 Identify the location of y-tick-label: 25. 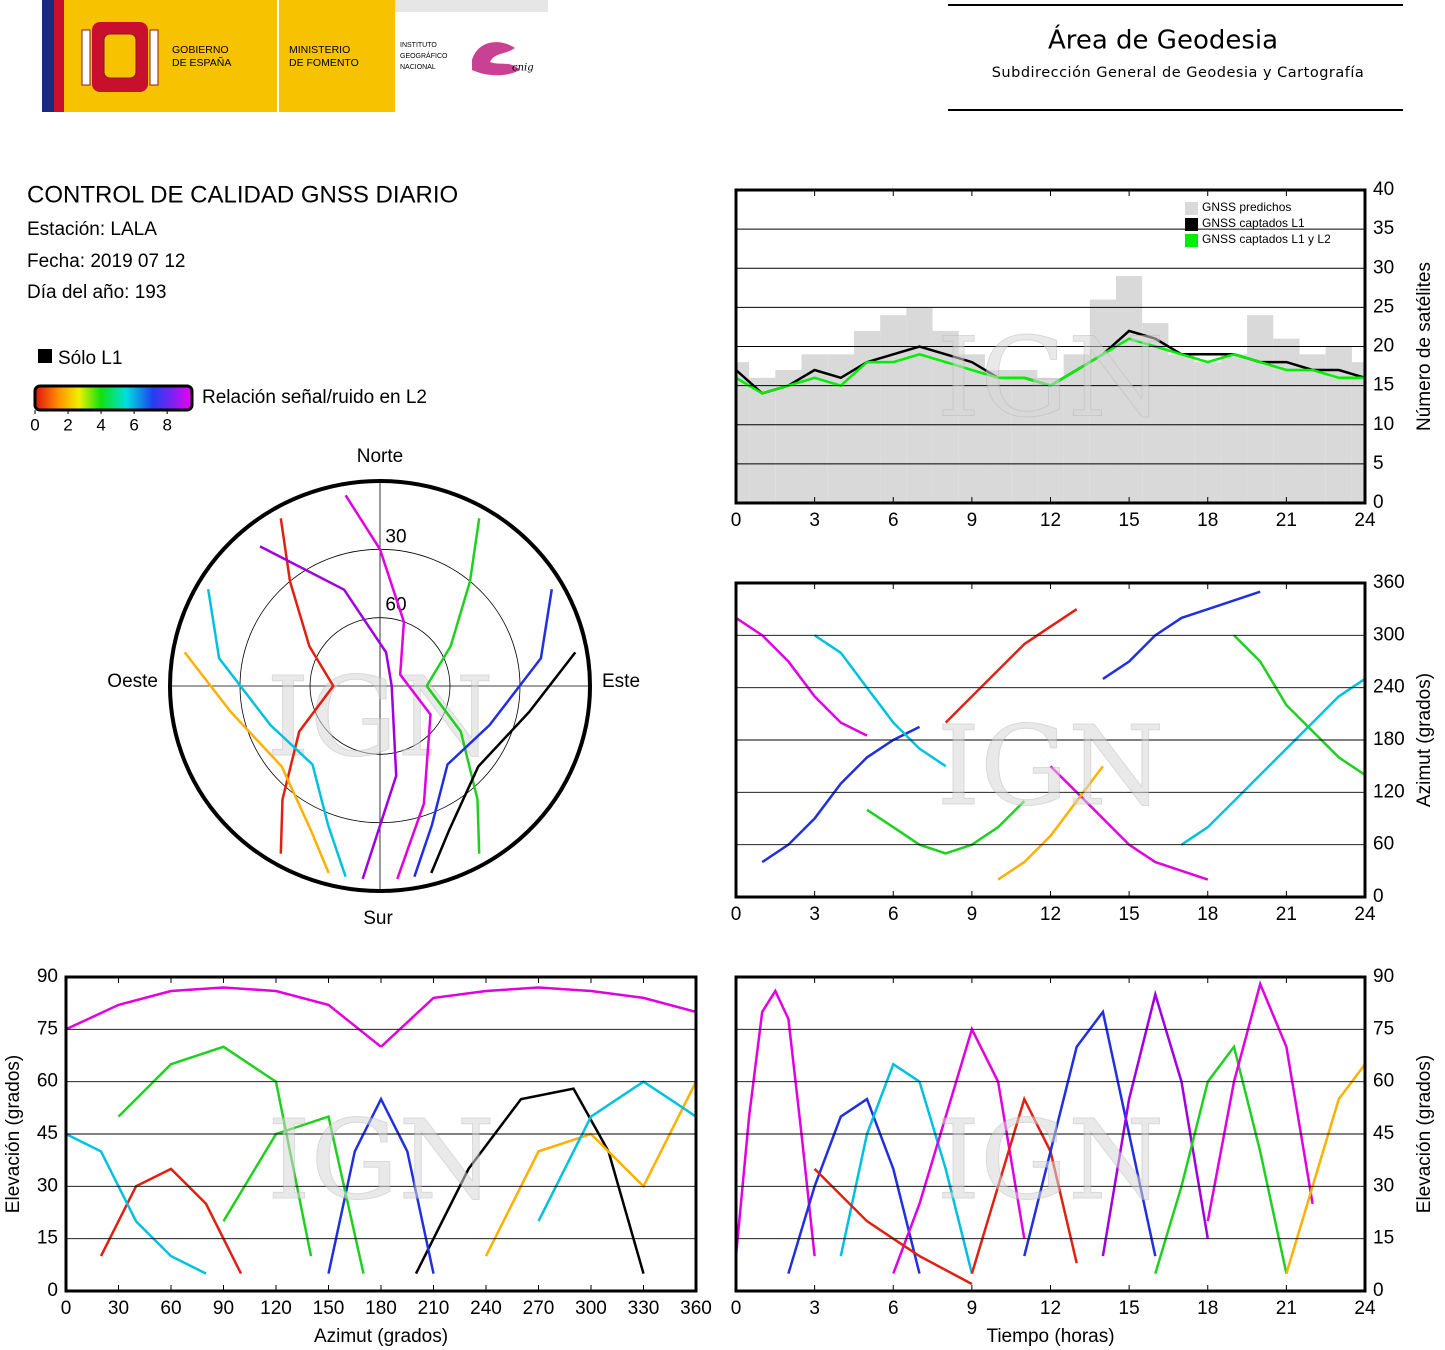
(1383, 306).